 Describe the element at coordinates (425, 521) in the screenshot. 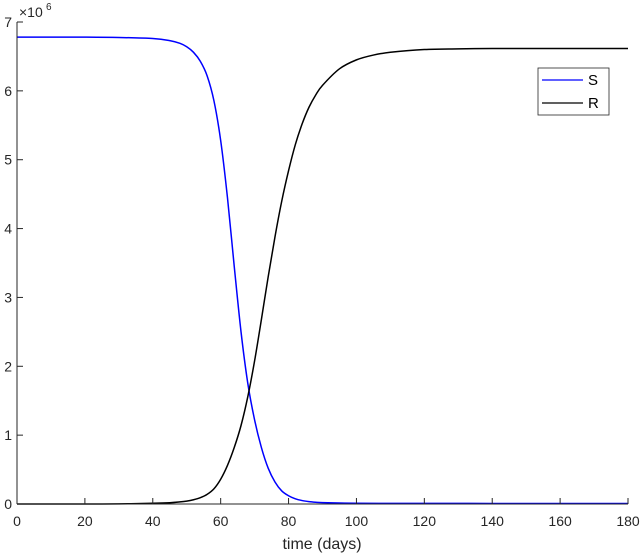

I see `x-tick-label: 120` at that location.